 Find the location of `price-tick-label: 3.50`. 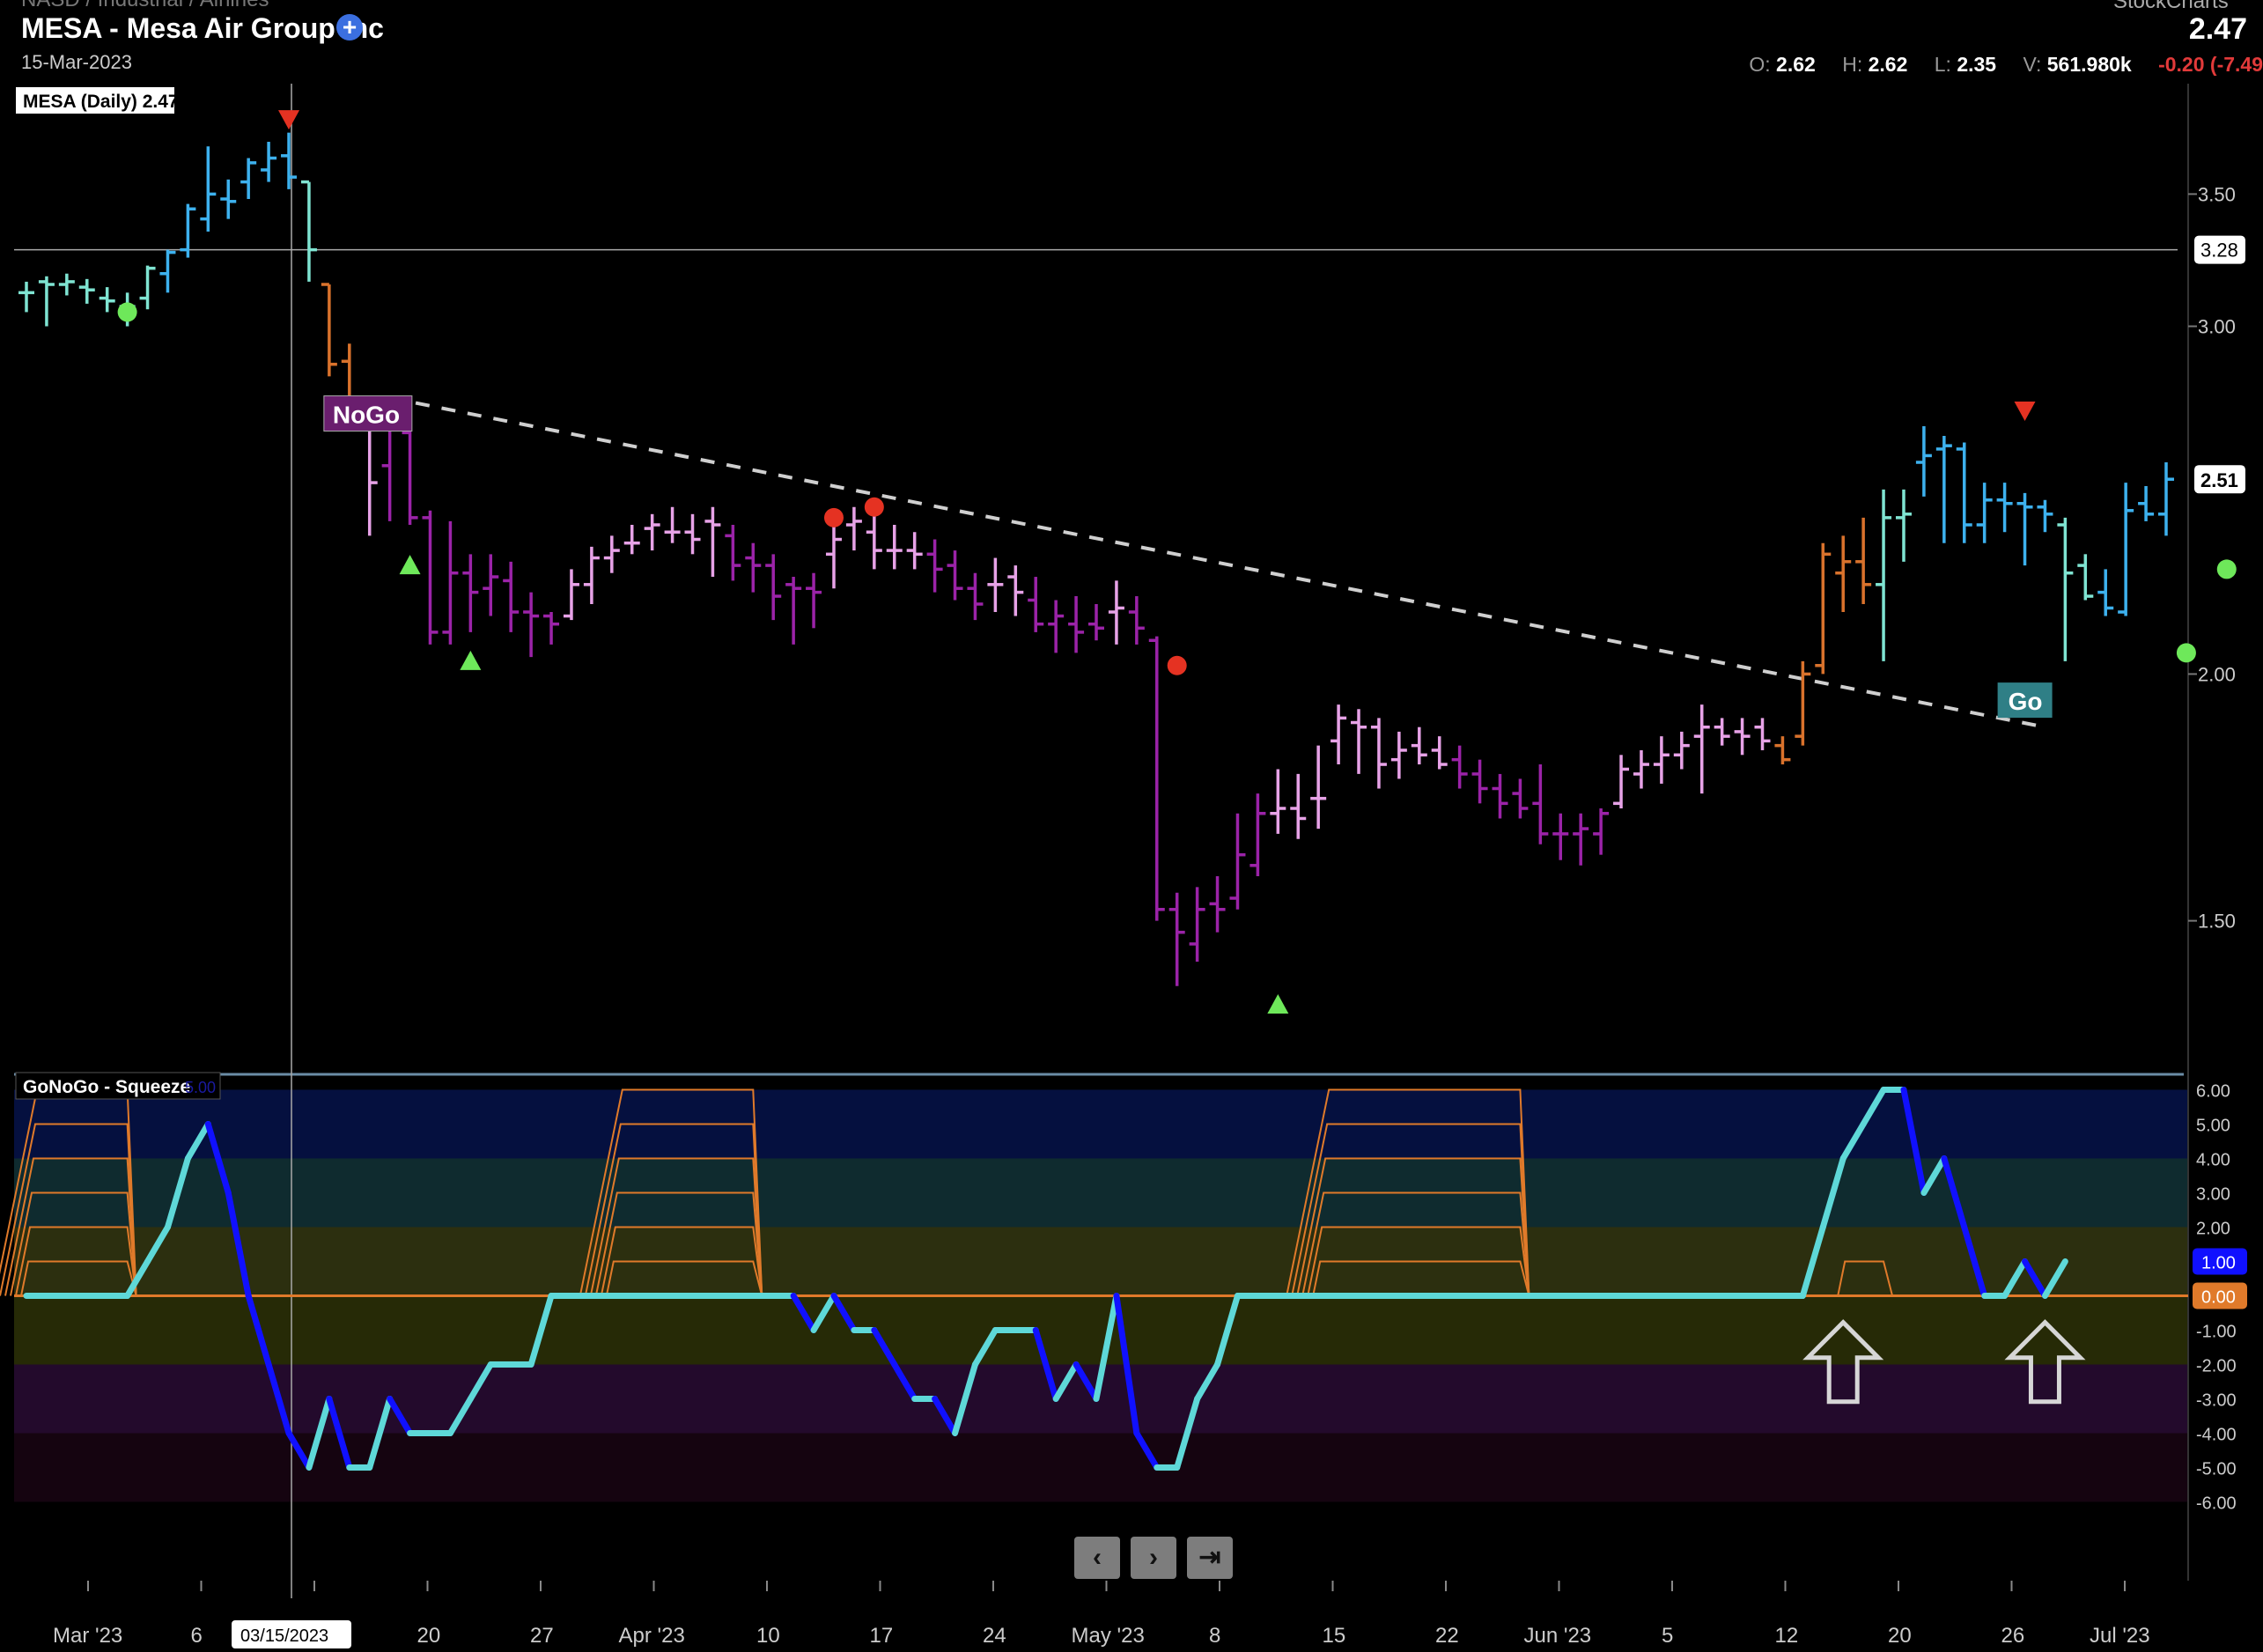

price-tick-label: 3.50 is located at coordinates (2217, 194).